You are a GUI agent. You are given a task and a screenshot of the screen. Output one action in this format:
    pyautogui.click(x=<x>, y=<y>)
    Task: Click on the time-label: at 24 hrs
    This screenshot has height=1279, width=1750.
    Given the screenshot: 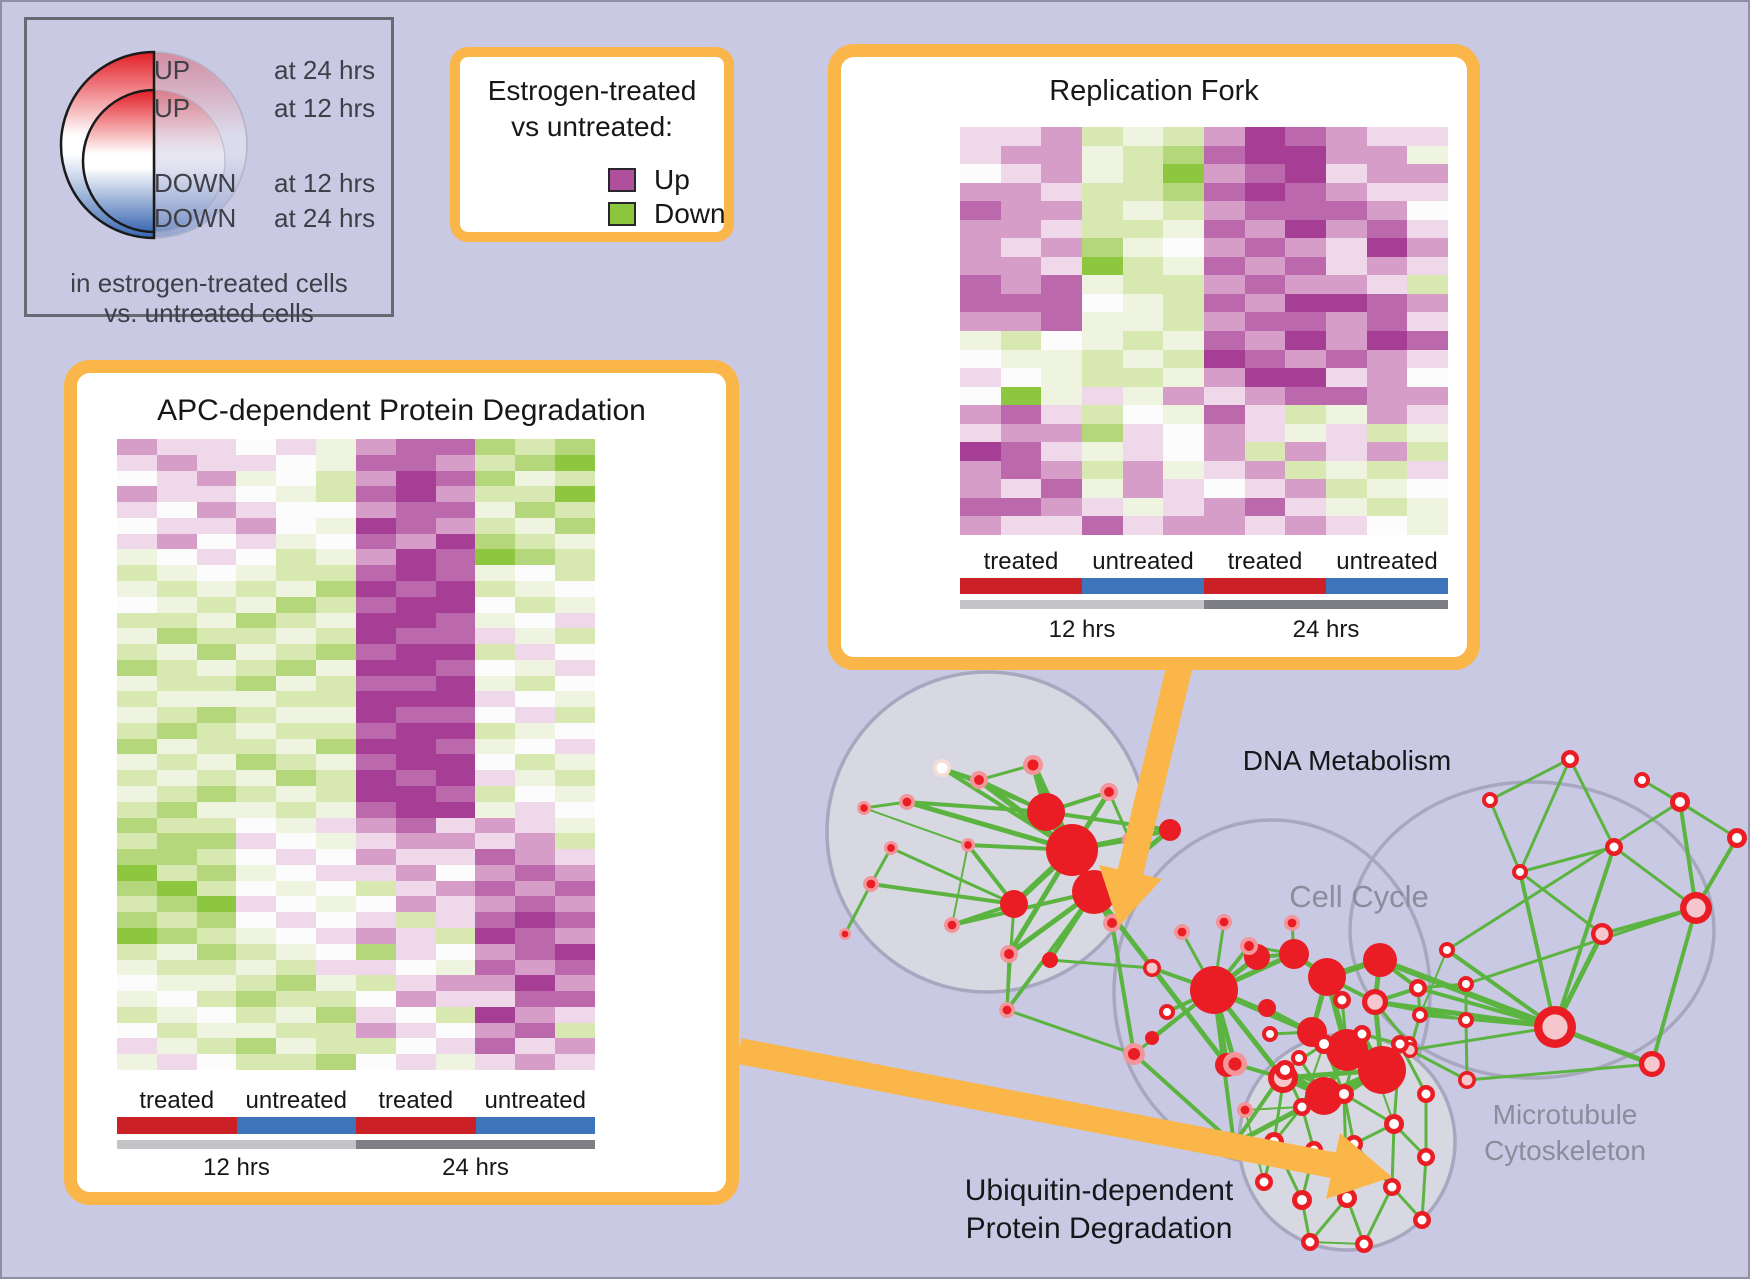 What is the action you would take?
    pyautogui.click(x=325, y=218)
    